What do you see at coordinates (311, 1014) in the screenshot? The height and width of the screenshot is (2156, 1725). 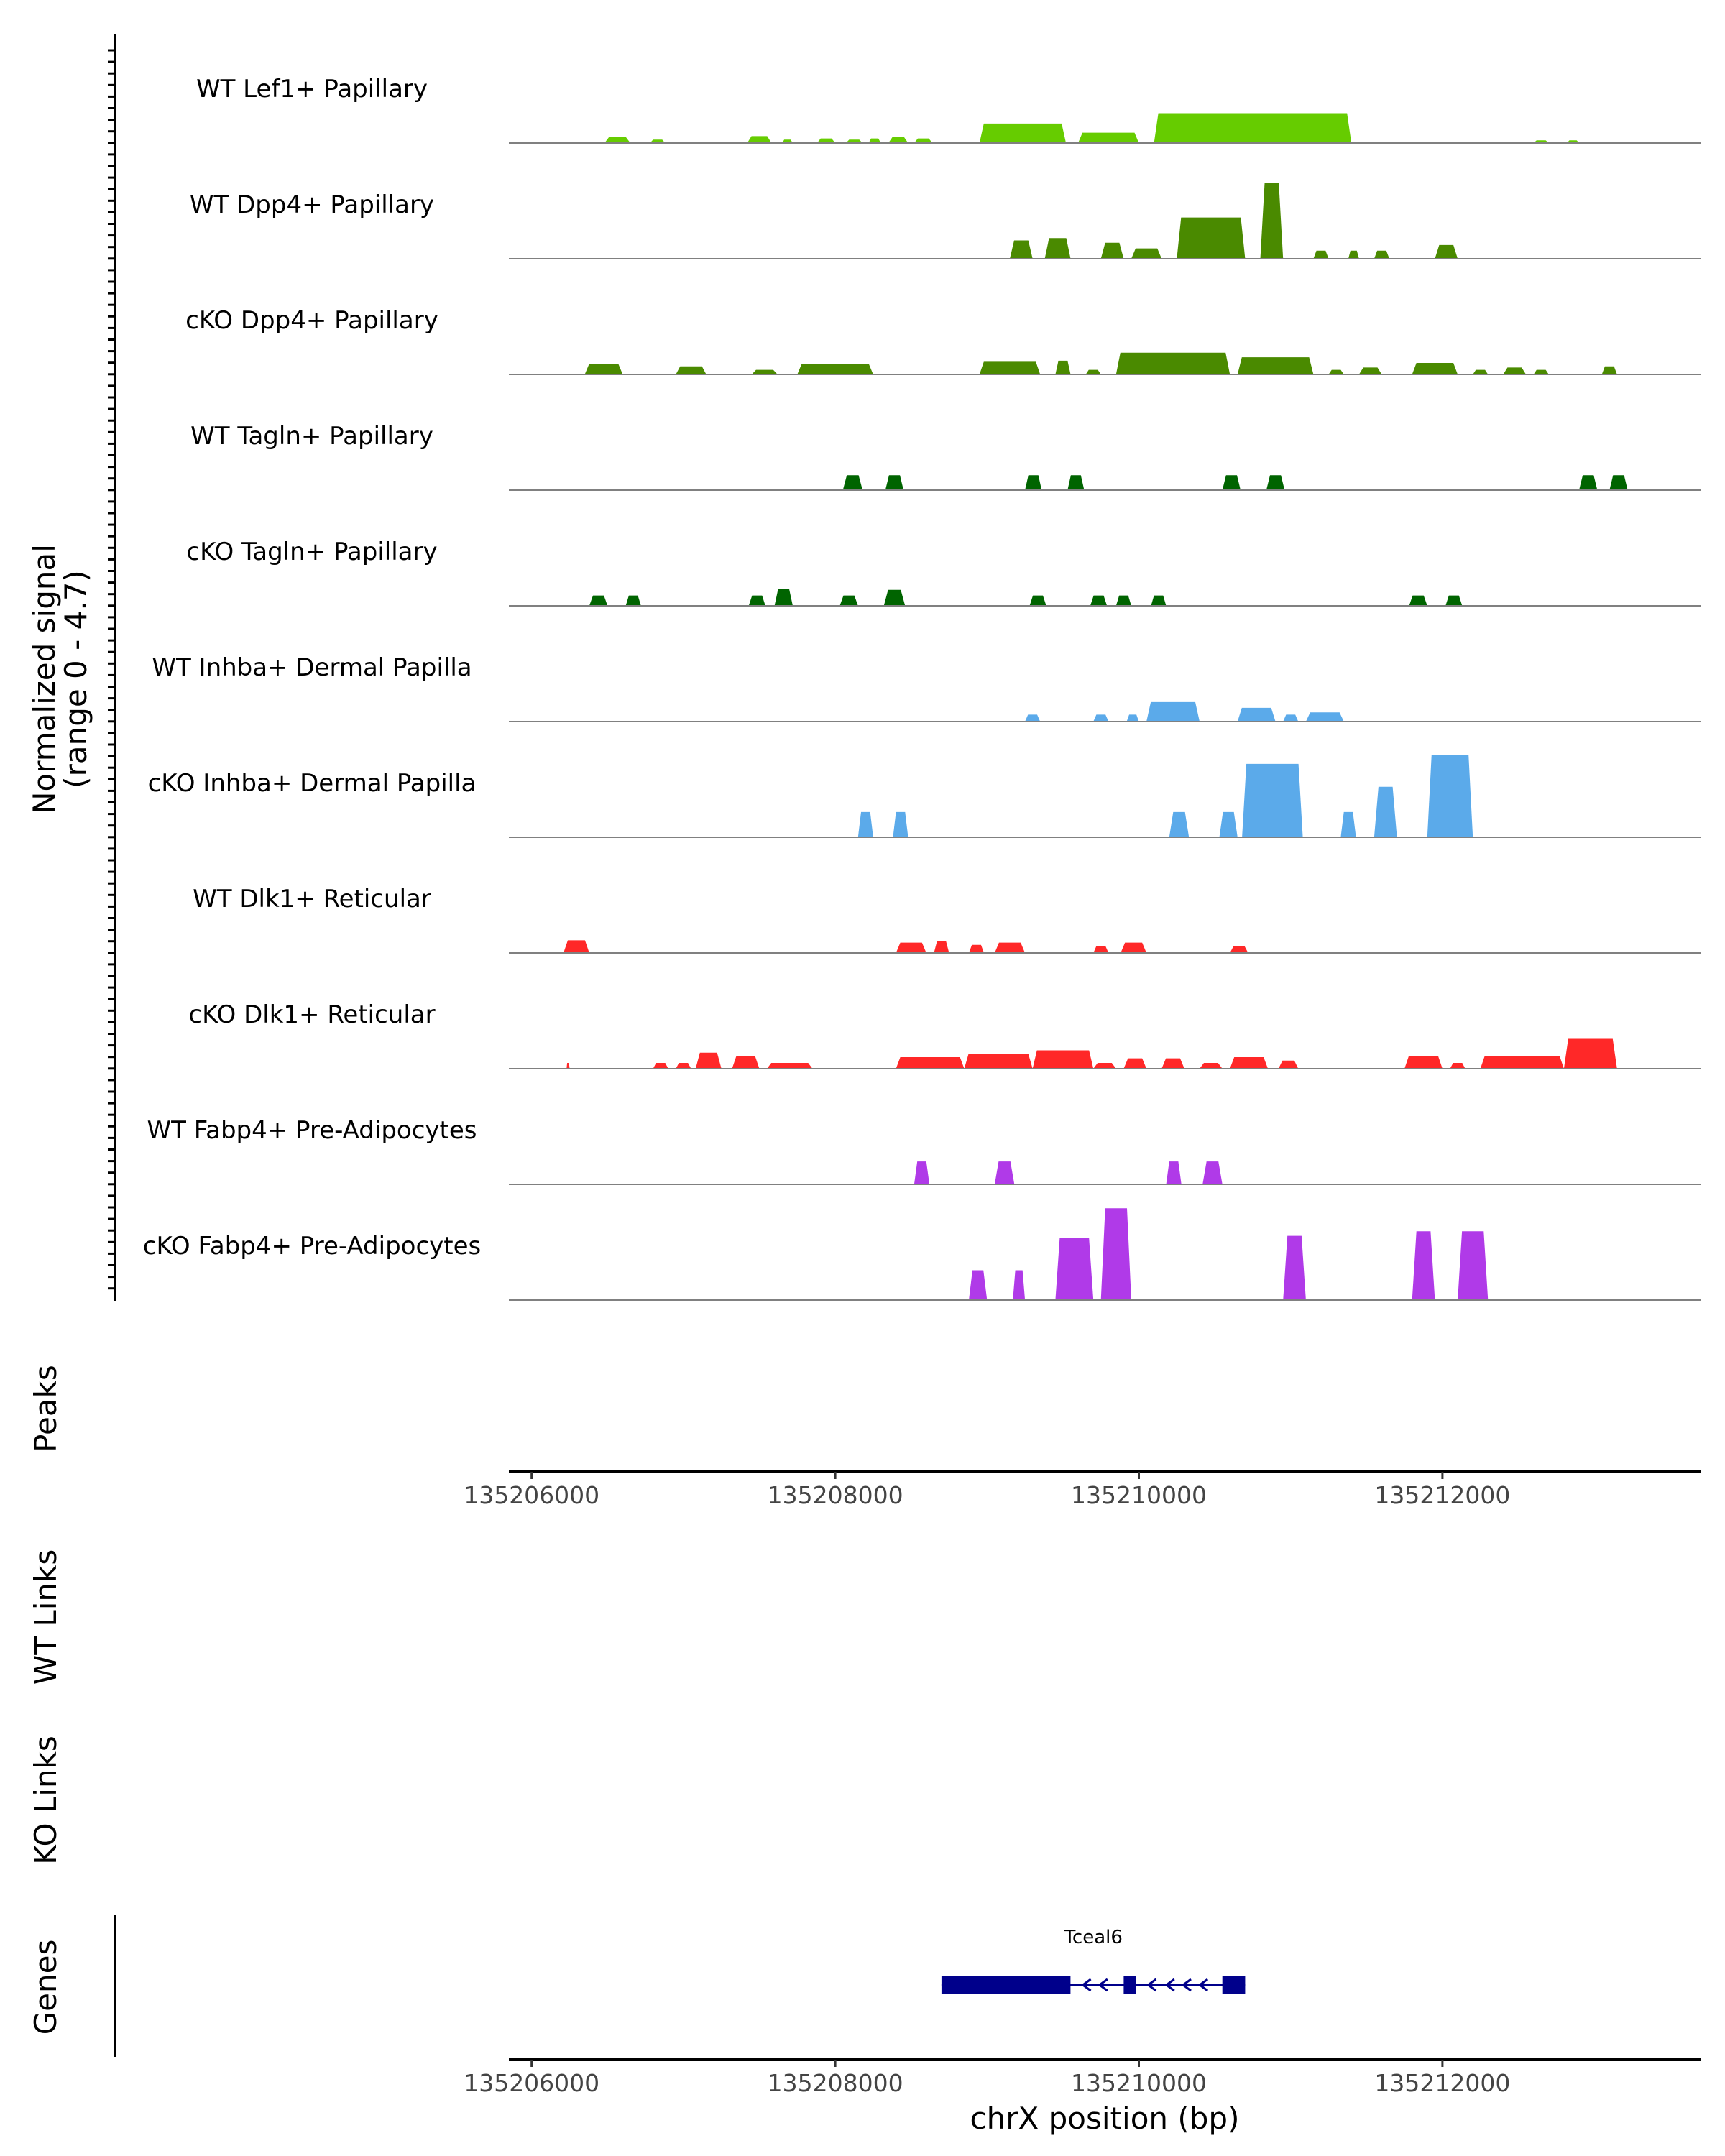 I see `track-label: cKO Dlk1+ Reticular` at bounding box center [311, 1014].